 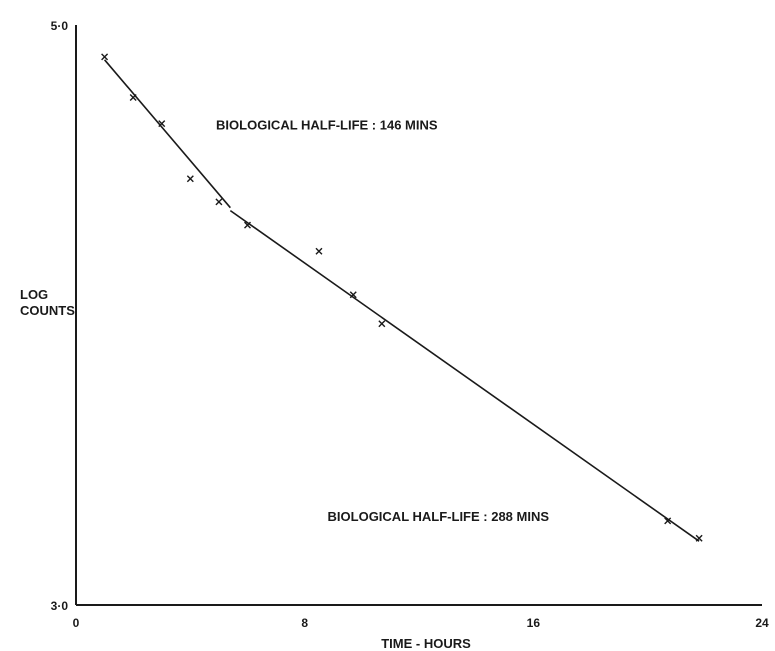 What do you see at coordinates (304, 623) in the screenshot?
I see `x-tick-label: 8` at bounding box center [304, 623].